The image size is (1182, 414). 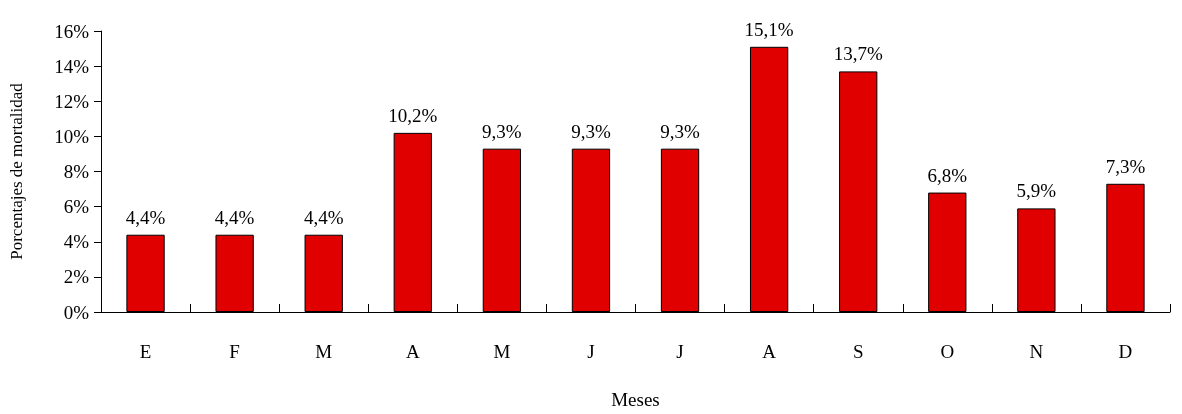 What do you see at coordinates (1036, 351) in the screenshot?
I see `x-tick-label: N` at bounding box center [1036, 351].